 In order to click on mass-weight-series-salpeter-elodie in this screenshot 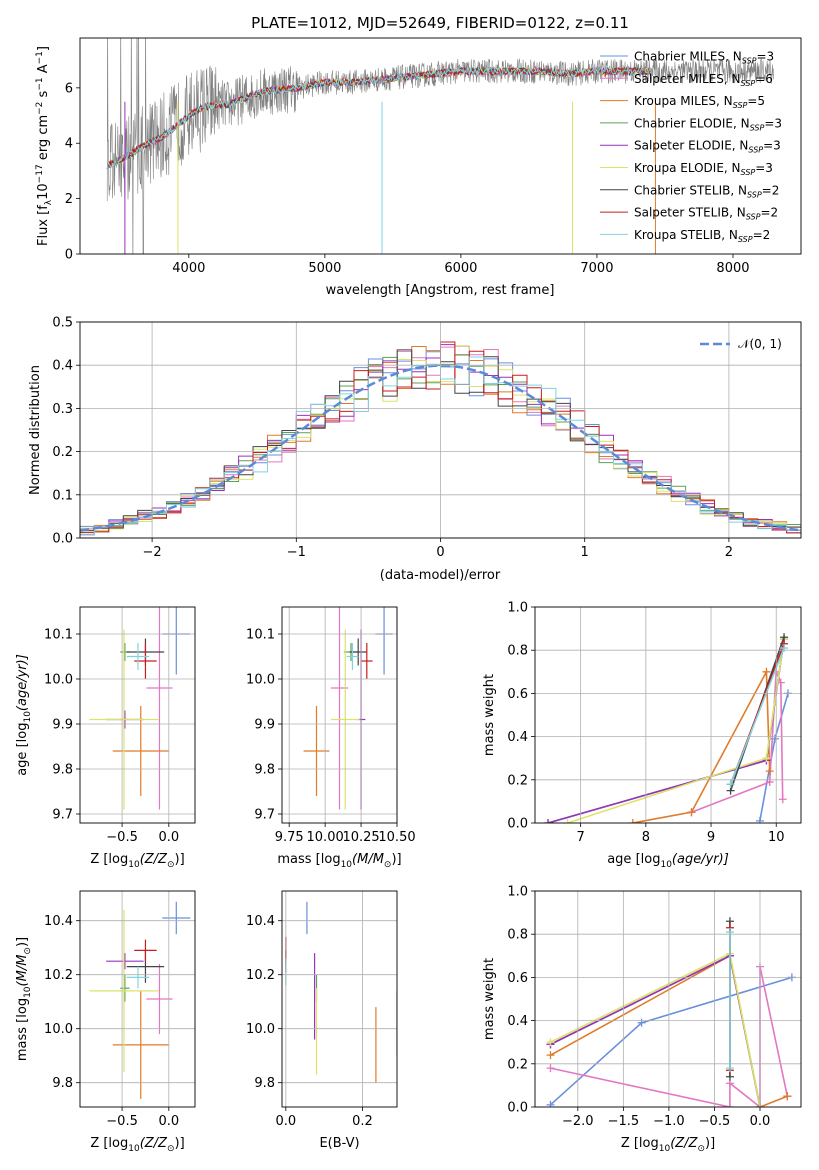, I will do `click(655, 1029)`.